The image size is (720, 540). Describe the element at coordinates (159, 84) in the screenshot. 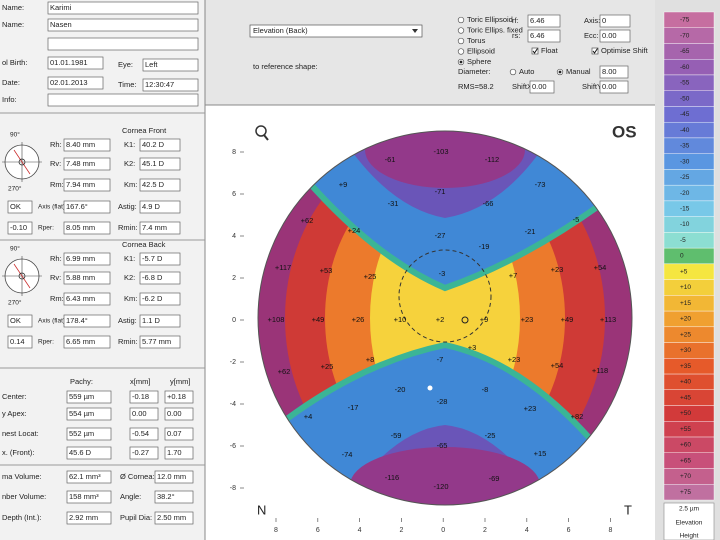

I see `field-value: 12:30:47` at that location.